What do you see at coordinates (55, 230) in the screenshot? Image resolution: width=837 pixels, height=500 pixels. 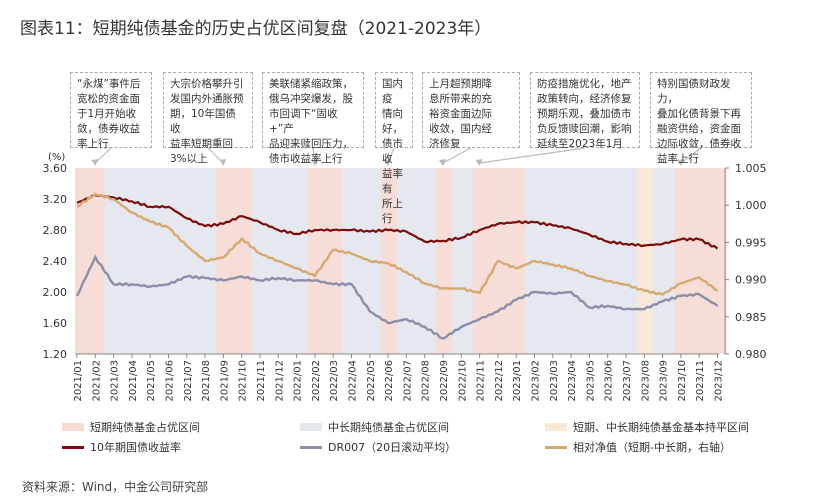 I see `y-tick-label: 2.80` at bounding box center [55, 230].